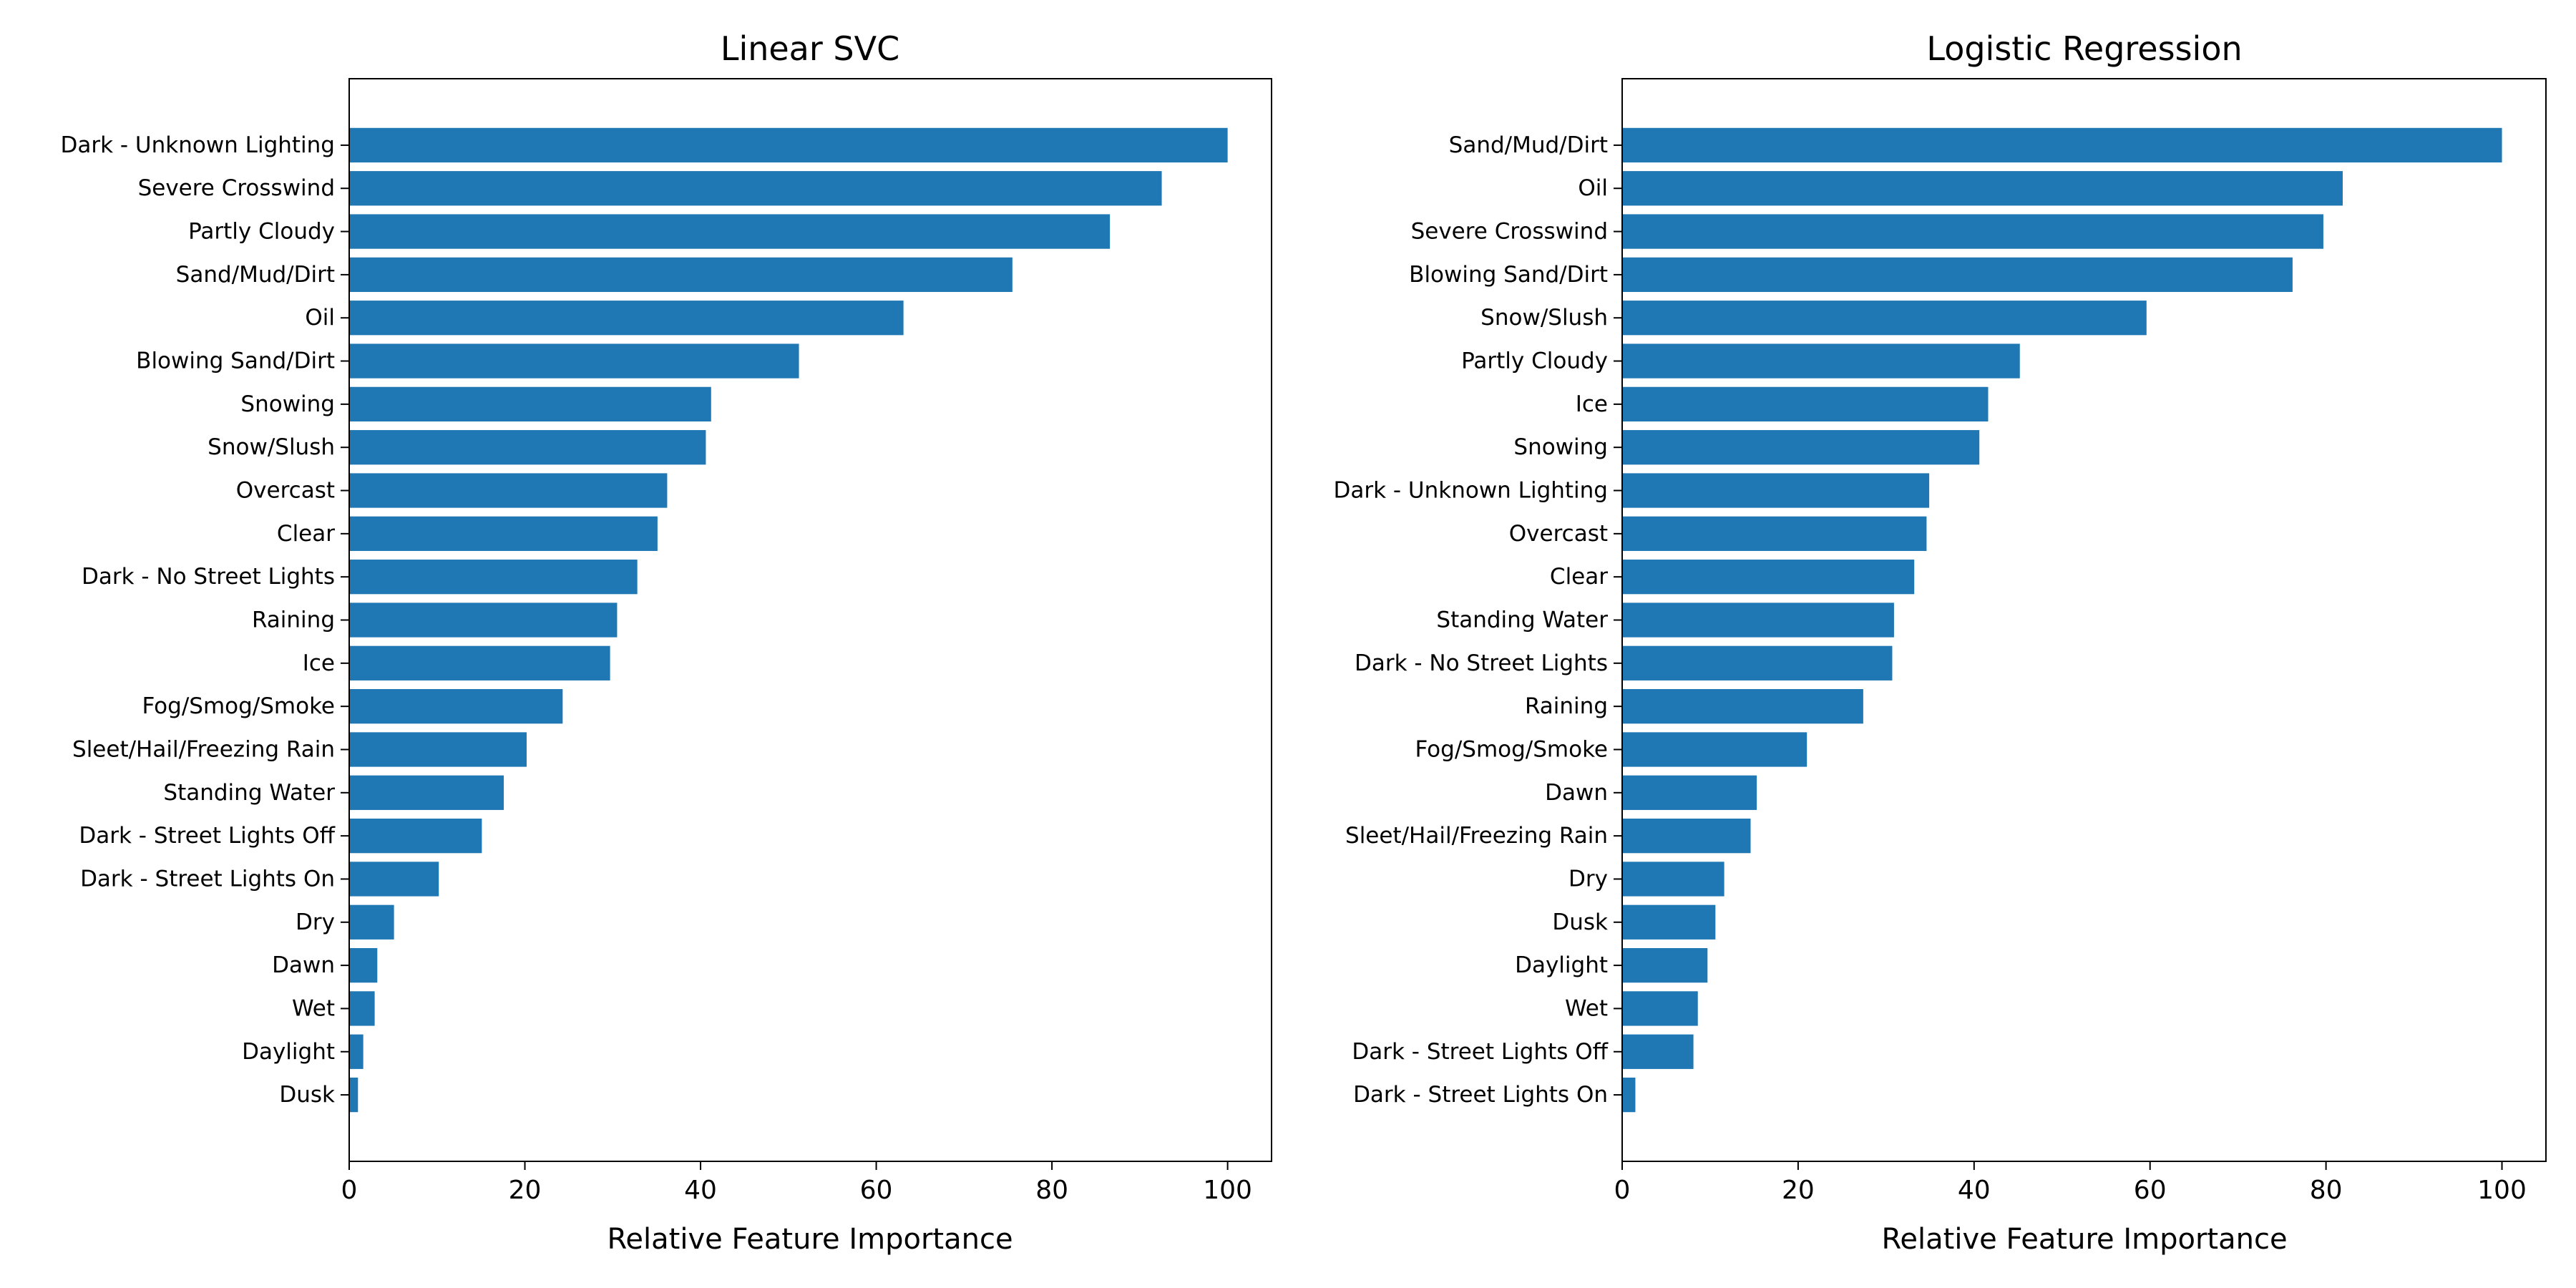  Describe the element at coordinates (2084, 48) in the screenshot. I see `chart-title: Logistic Regression` at that location.